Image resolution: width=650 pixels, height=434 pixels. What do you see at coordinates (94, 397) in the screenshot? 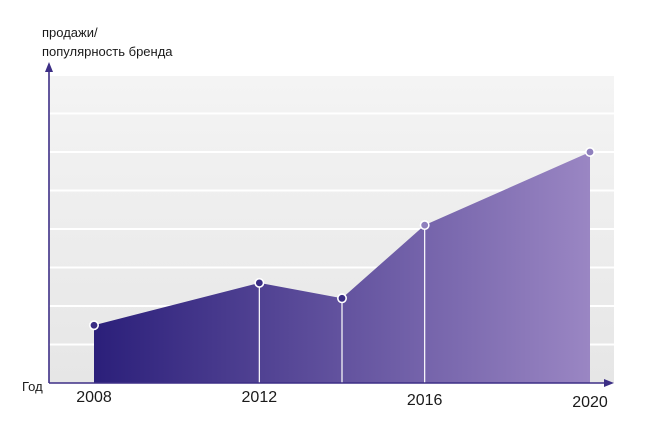
I see `x-tick-label: 2008` at bounding box center [94, 397].